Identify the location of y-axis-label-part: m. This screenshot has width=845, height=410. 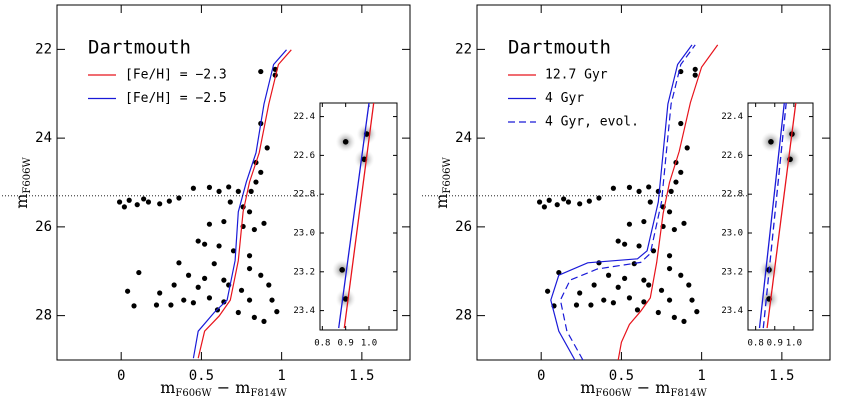
(441, 201).